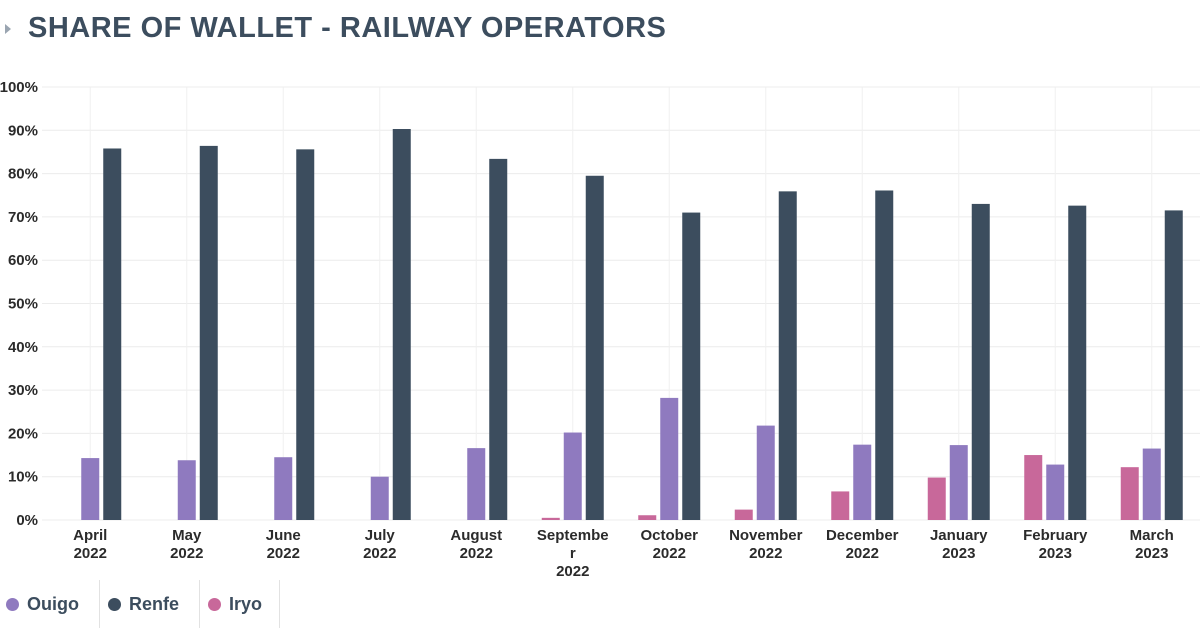 Image resolution: width=1200 pixels, height=628 pixels. Describe the element at coordinates (12, 604) in the screenshot. I see `ouigo-legend-dot` at that location.